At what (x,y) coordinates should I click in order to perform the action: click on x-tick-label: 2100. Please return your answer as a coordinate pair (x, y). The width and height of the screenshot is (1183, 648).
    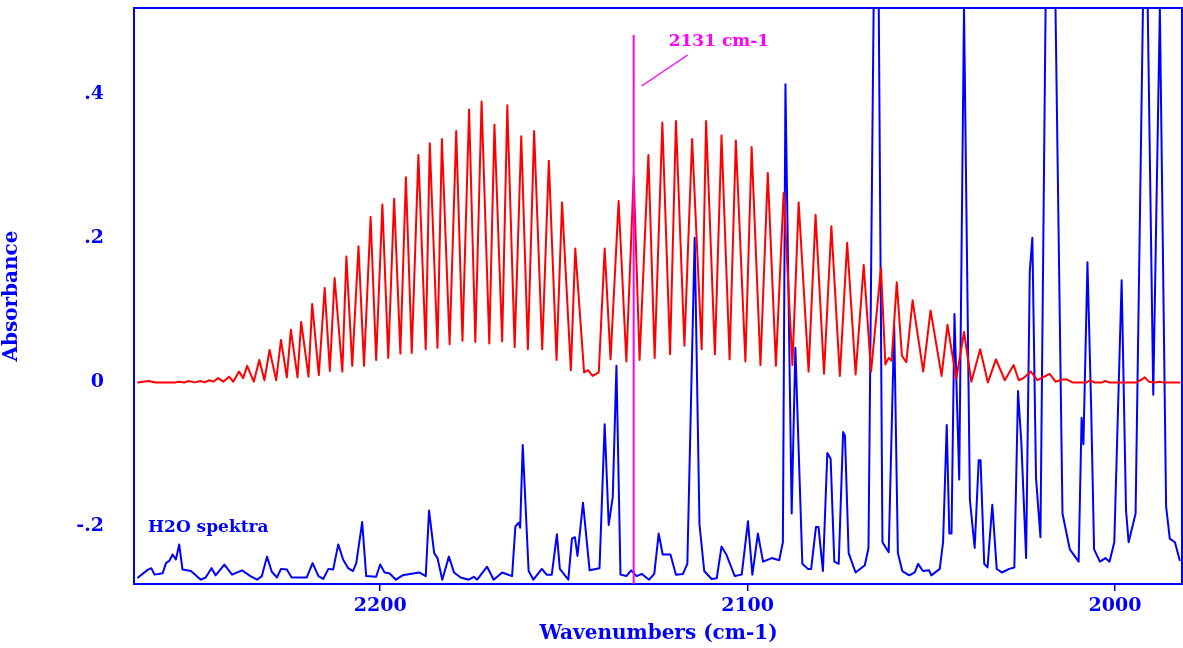
    Looking at the image, I should click on (748, 604).